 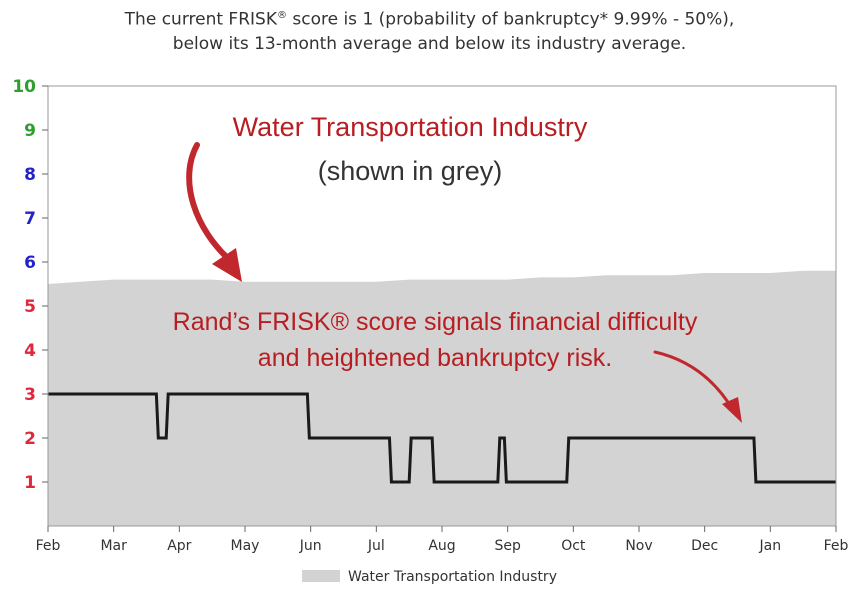 I want to click on x-axis: Feb Mar Apr May Jun Jul Aug Sep Oct Nov Dec Jan Feb, so click(x=442, y=540).